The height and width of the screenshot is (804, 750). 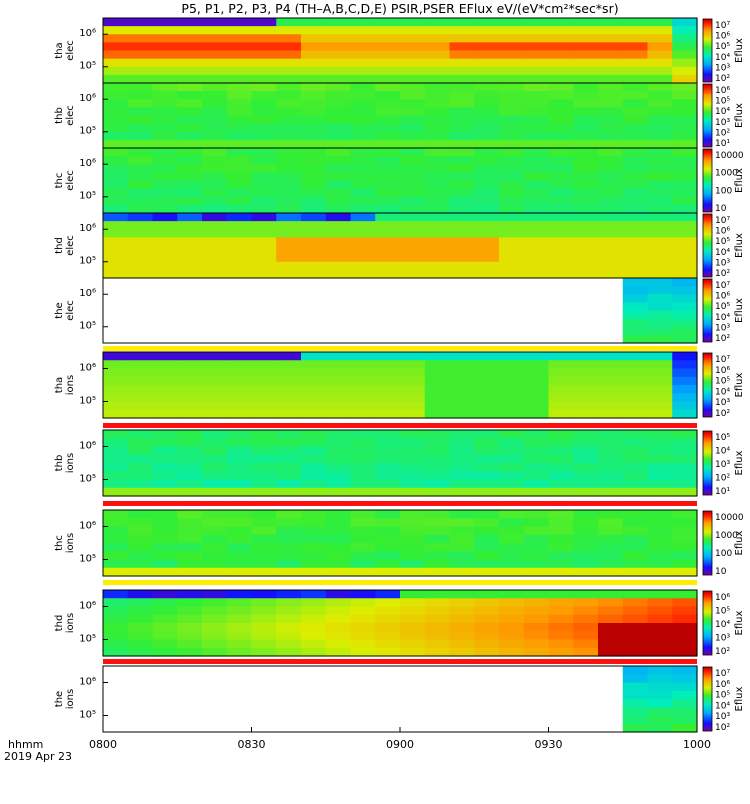 What do you see at coordinates (87, 367) in the screenshot?
I see `y-tick-label: 10⁶` at bounding box center [87, 367].